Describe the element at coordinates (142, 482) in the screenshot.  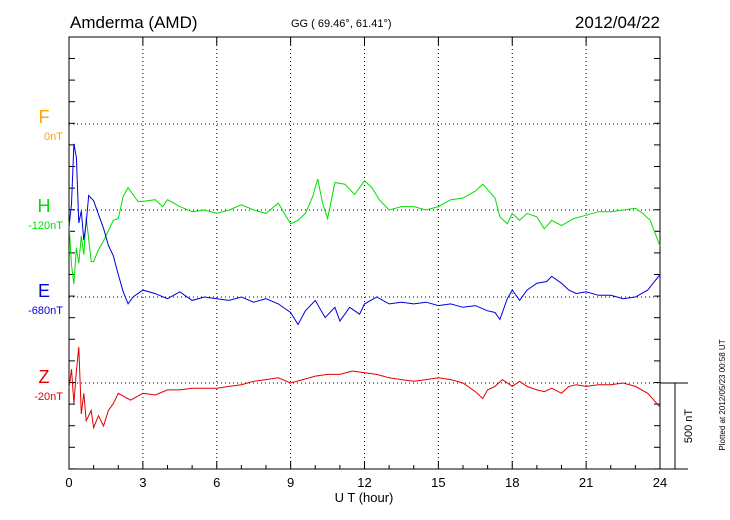
I see `x-tick-label: 3` at that location.